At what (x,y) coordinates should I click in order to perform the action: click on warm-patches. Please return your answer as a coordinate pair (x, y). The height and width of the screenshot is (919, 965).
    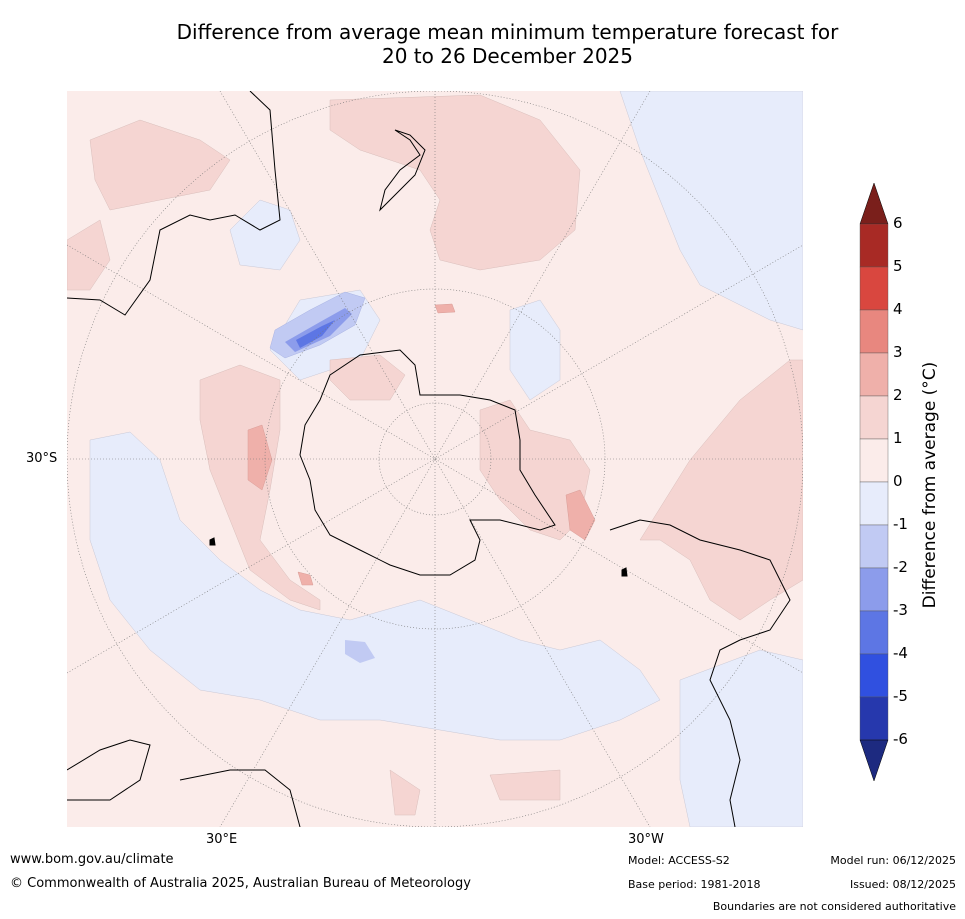
    Looking at the image, I should click on (421, 444).